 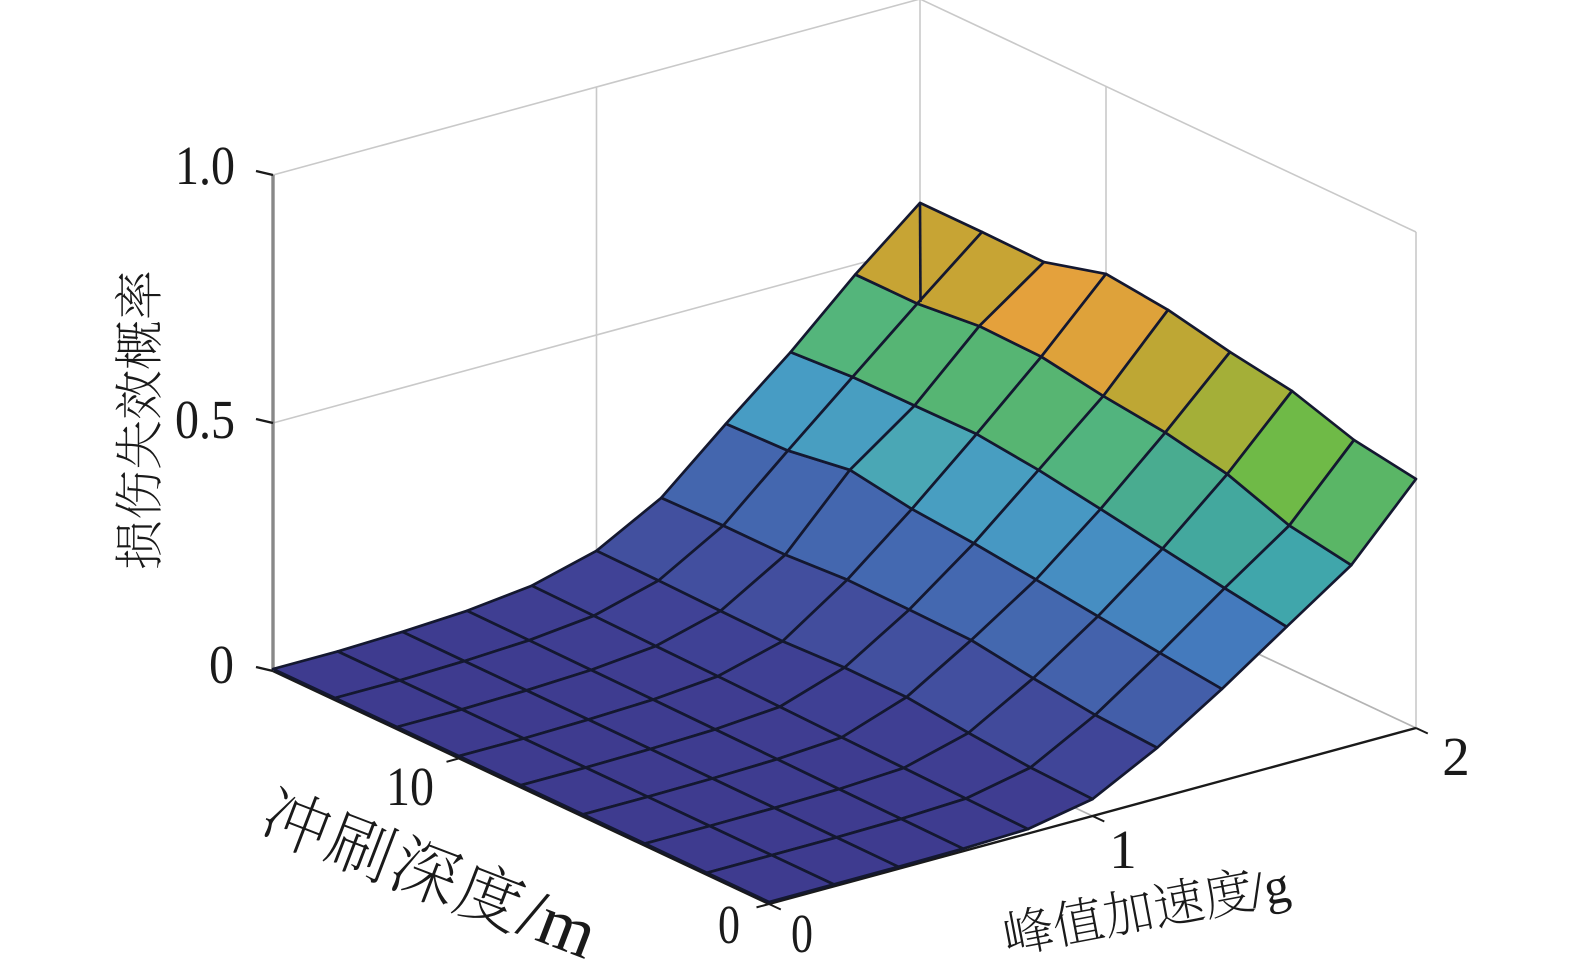 What do you see at coordinates (1123, 849) in the screenshot?
I see `svg-text: 1` at bounding box center [1123, 849].